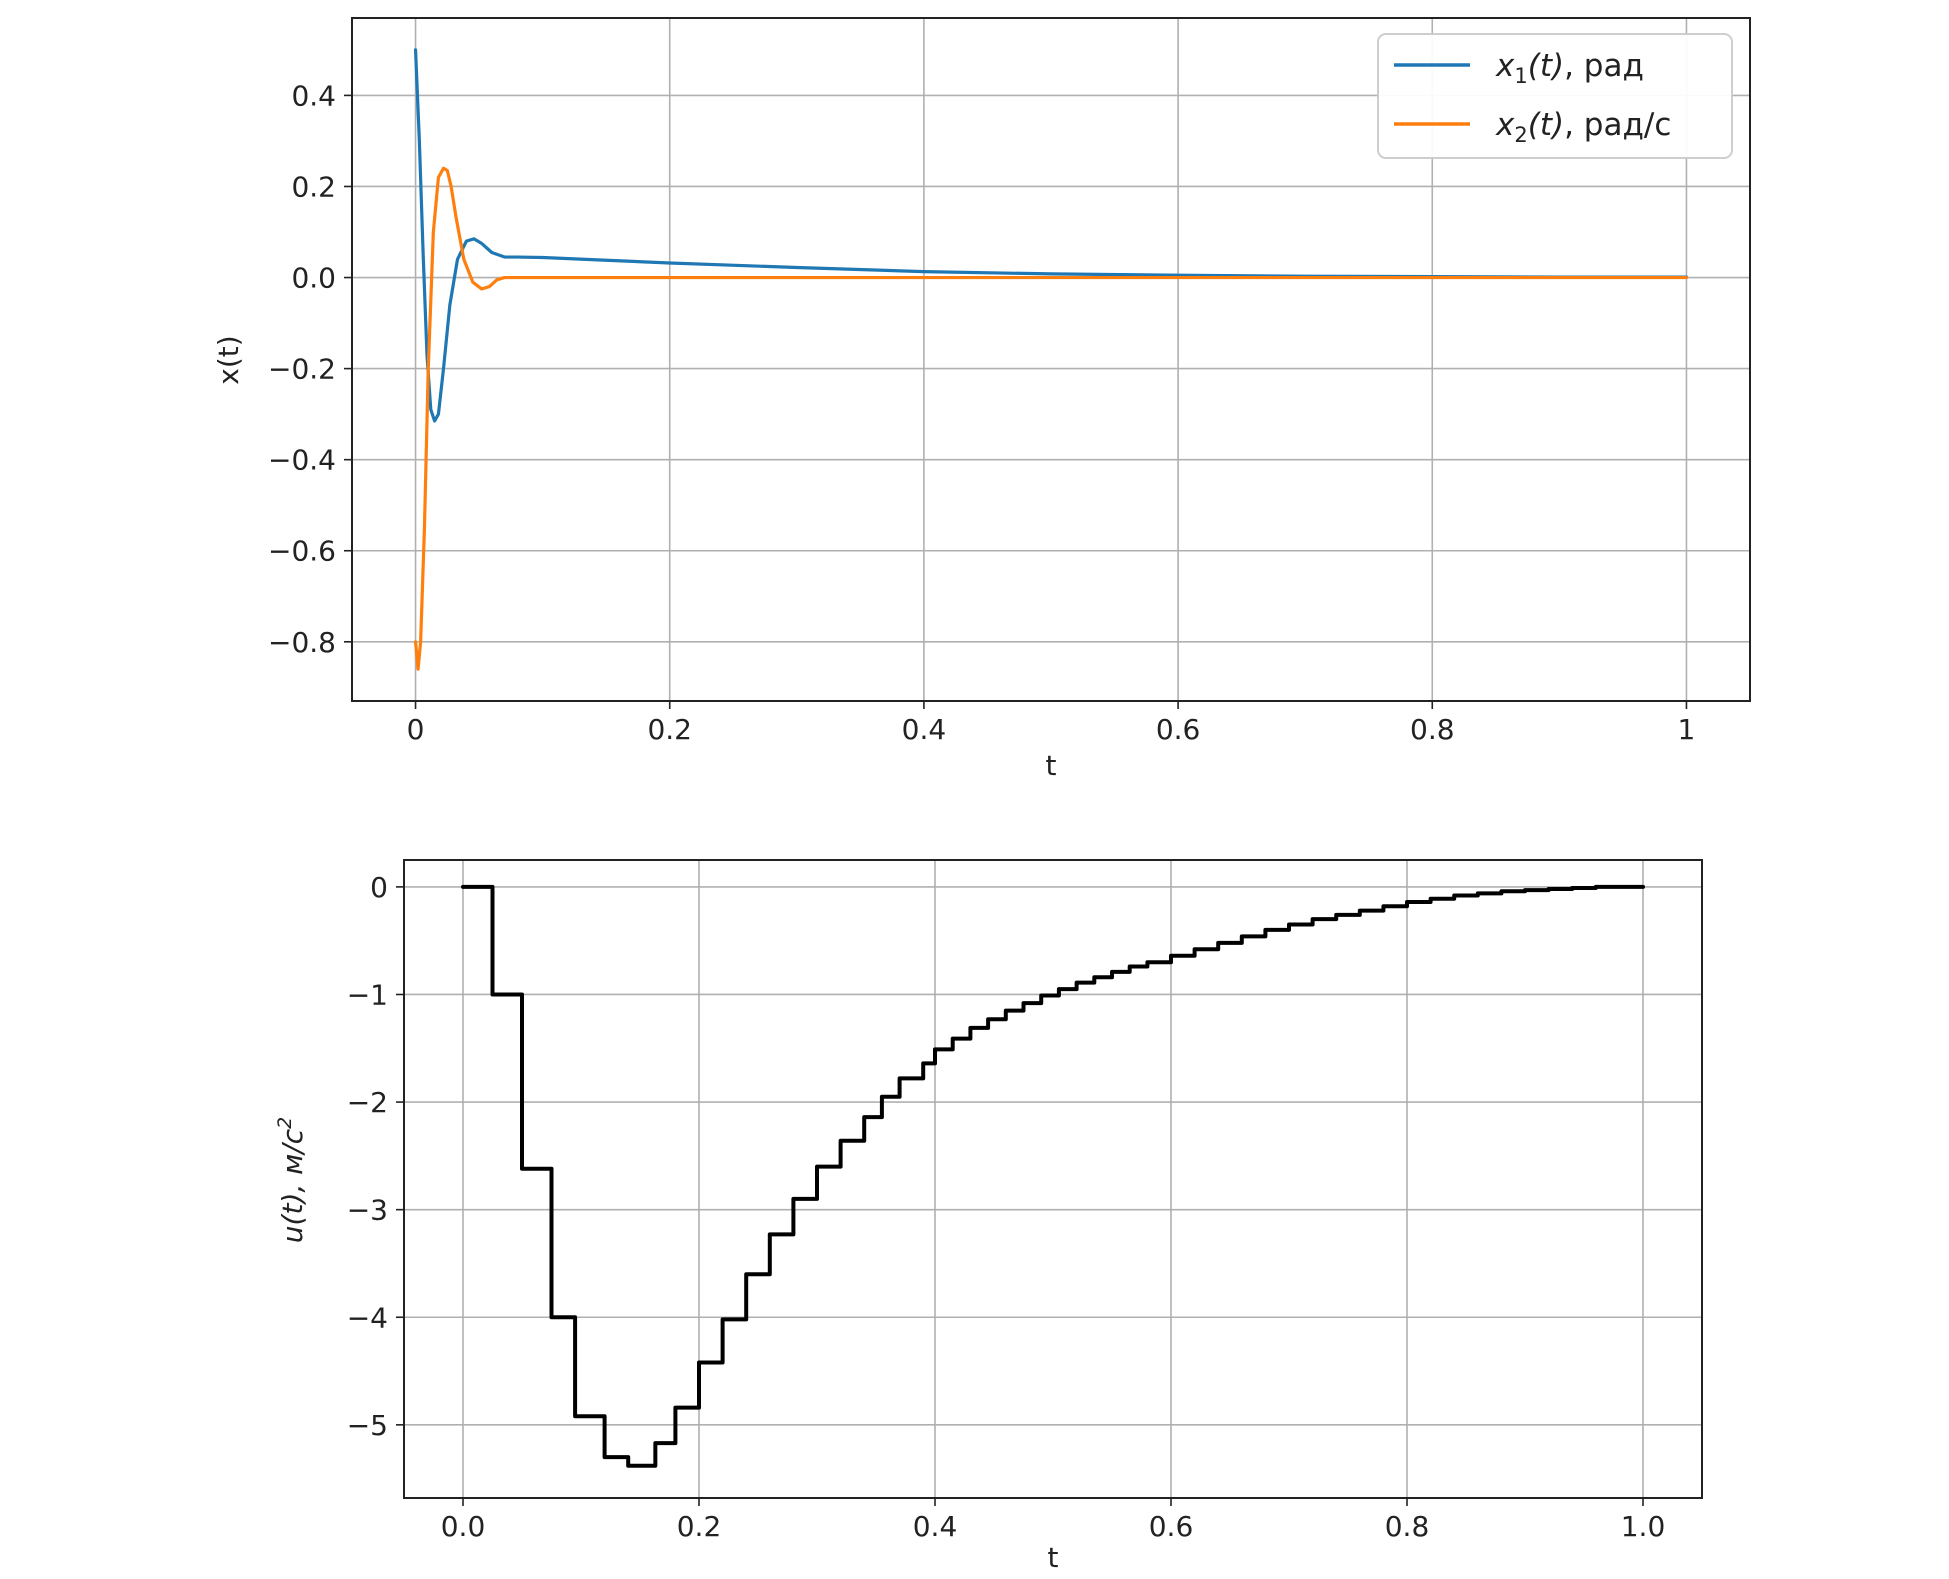 The width and height of the screenshot is (1949, 1579). I want to click on x-tick-label: 1.0, so click(1643, 1526).